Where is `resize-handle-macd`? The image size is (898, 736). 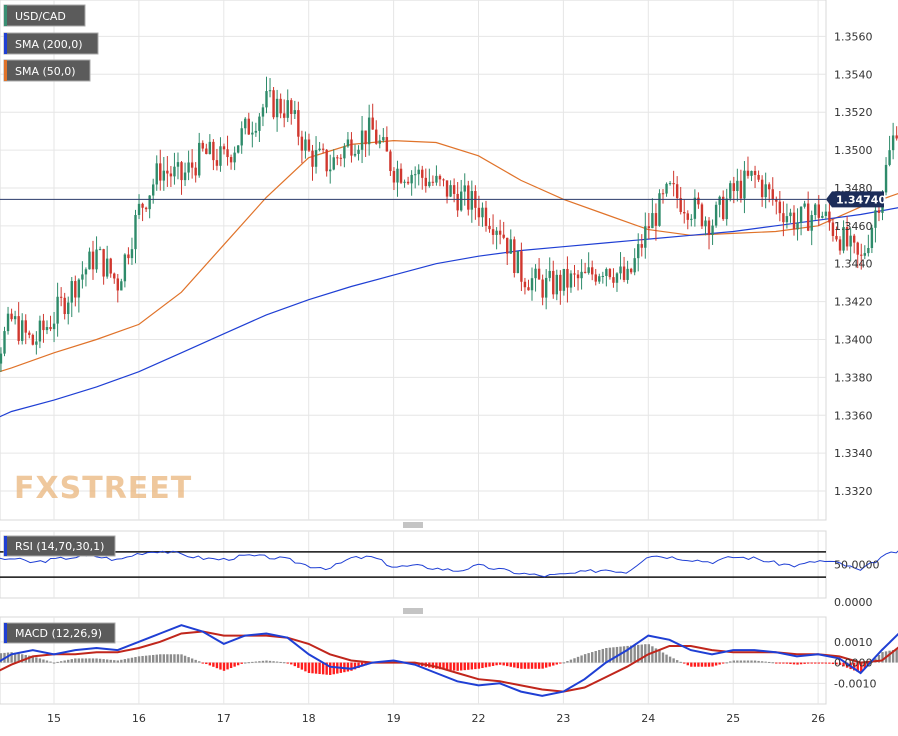 resize-handle-macd is located at coordinates (413, 611).